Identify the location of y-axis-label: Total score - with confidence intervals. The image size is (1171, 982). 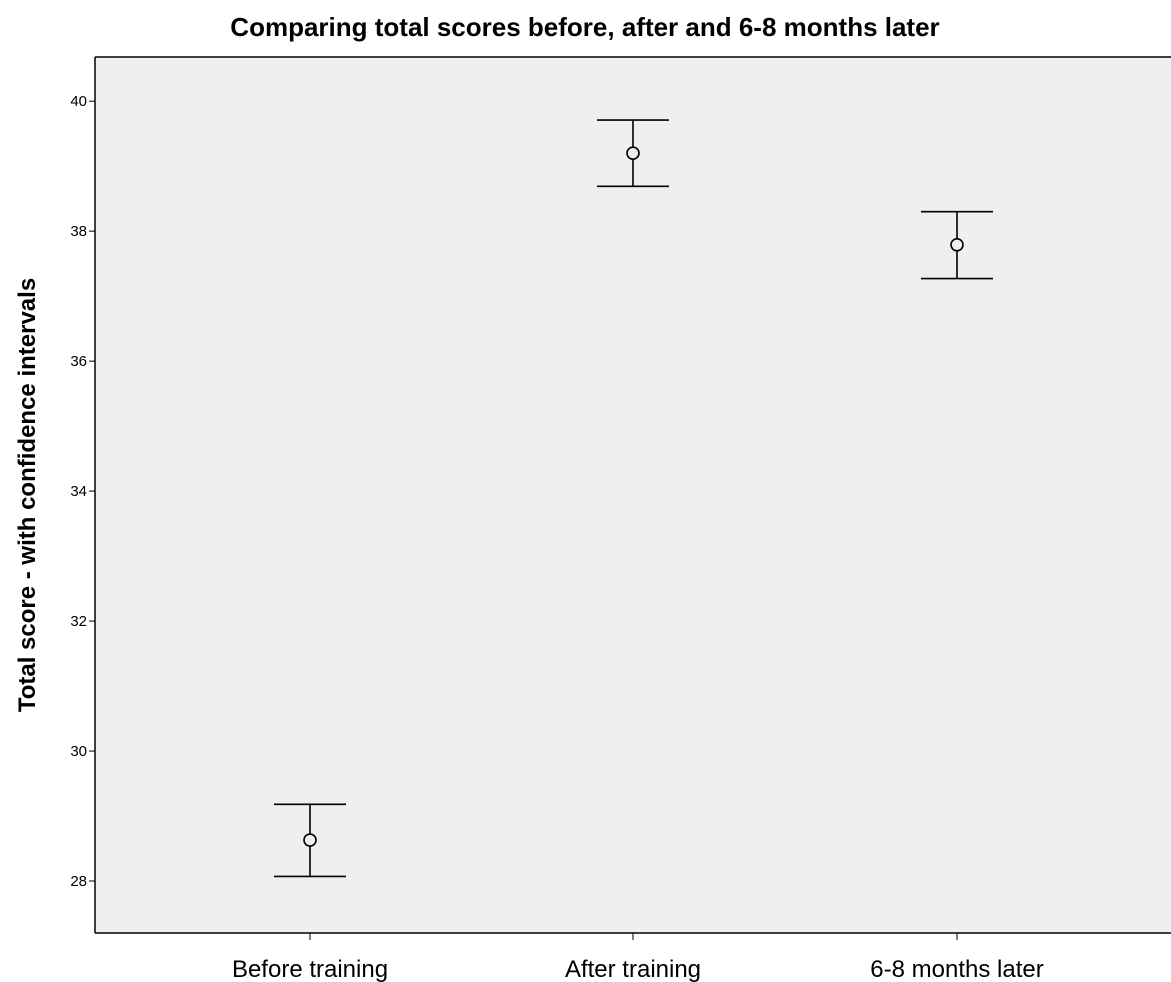
(27, 495).